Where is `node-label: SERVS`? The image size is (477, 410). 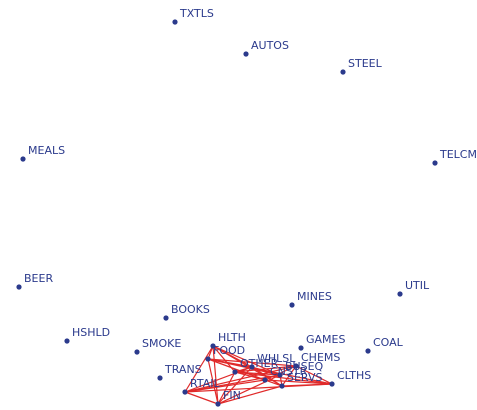 node-label: SERVS is located at coordinates (304, 377).